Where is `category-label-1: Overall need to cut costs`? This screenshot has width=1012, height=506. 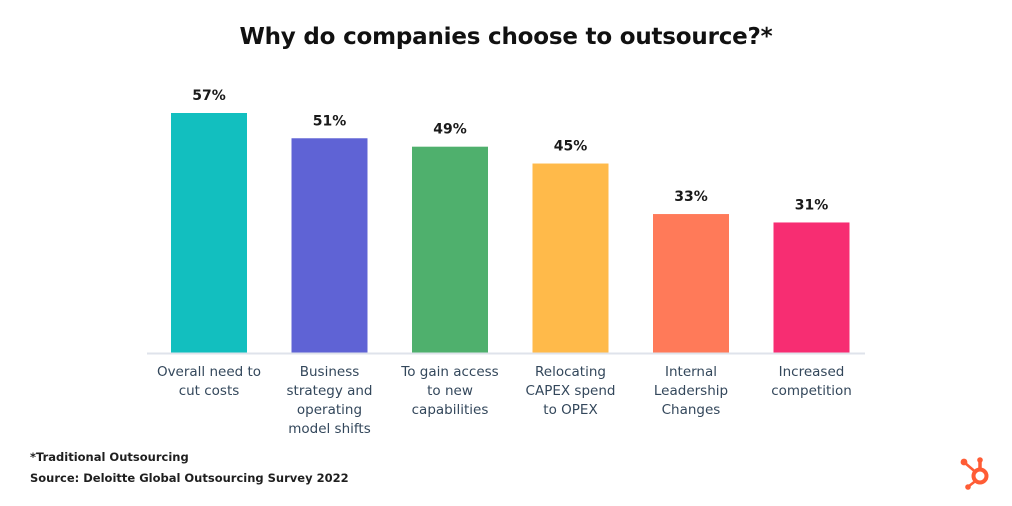
category-label-1: Overall need to cut costs is located at coordinates (209, 382).